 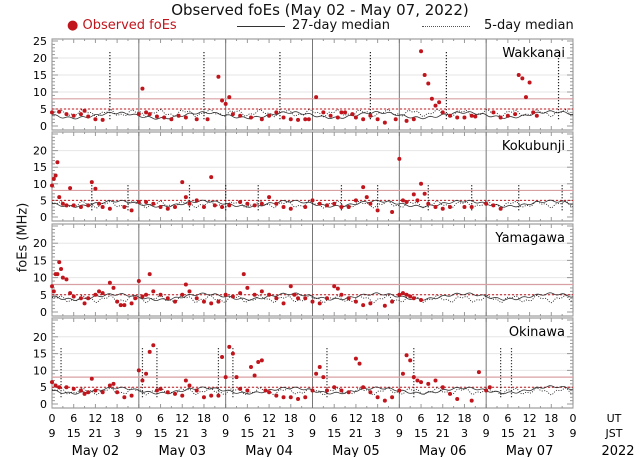 What do you see at coordinates (40, 184) in the screenshot?
I see `y-tick-label: 10` at bounding box center [40, 184].